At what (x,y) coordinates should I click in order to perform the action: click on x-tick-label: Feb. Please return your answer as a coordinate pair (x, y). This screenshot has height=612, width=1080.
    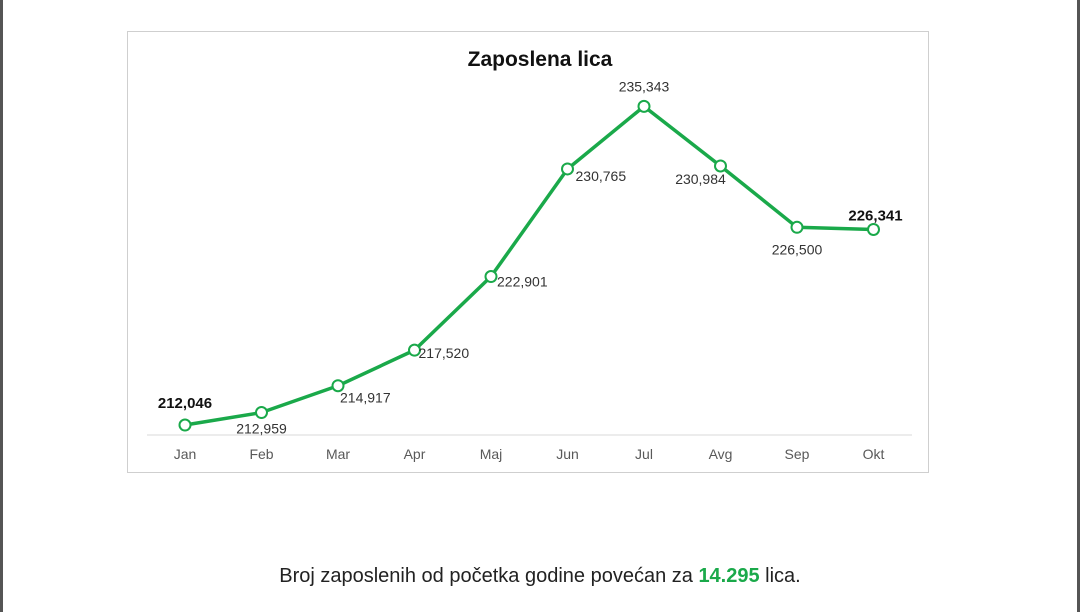
    Looking at the image, I should click on (261, 454).